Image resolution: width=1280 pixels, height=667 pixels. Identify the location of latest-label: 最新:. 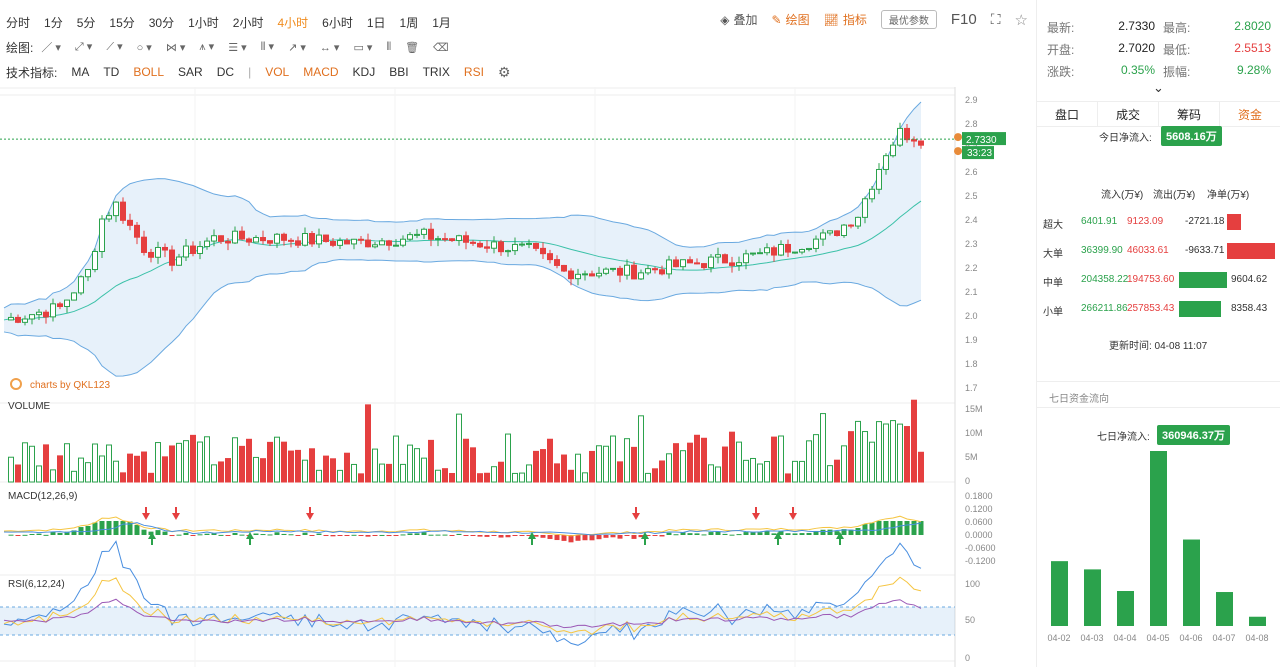
(1061, 27).